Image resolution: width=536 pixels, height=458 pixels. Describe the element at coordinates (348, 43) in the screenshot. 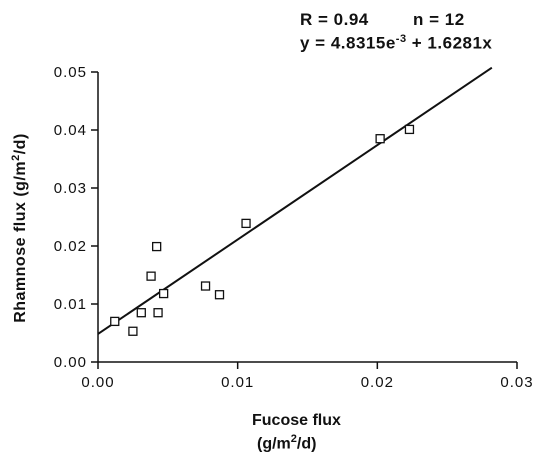

I see `equation-prefix: y = 4.8315e` at that location.